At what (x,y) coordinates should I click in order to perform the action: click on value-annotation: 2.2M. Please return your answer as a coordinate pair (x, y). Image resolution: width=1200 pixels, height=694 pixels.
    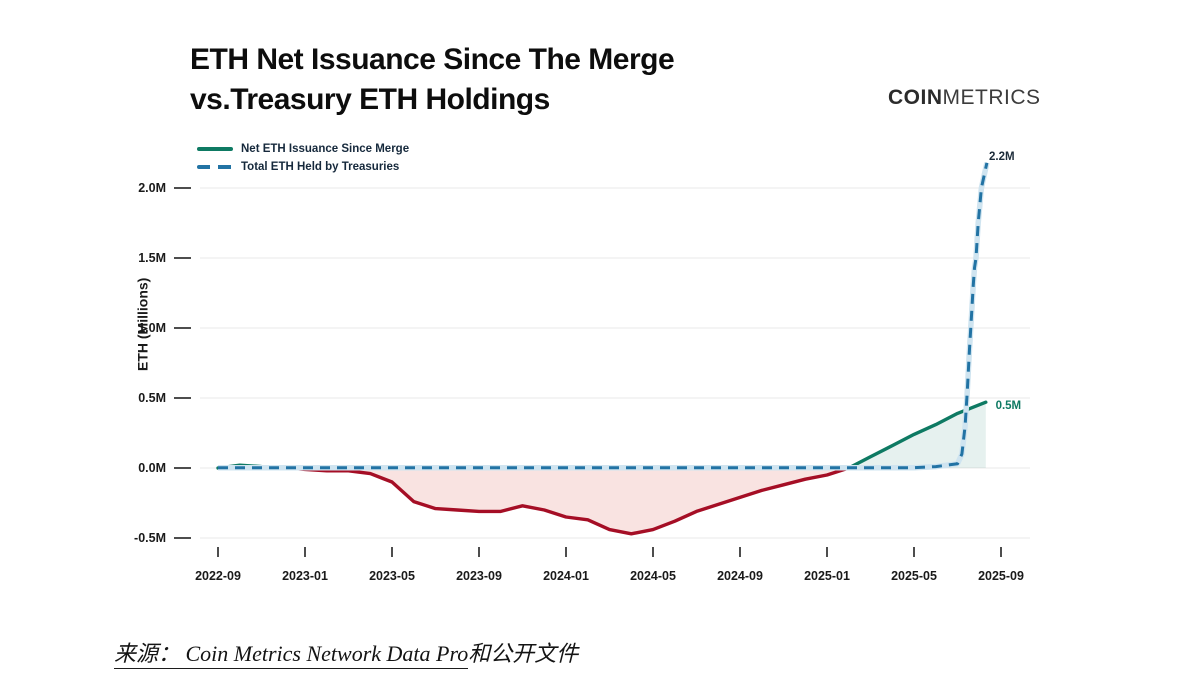
    Looking at the image, I should click on (1002, 157).